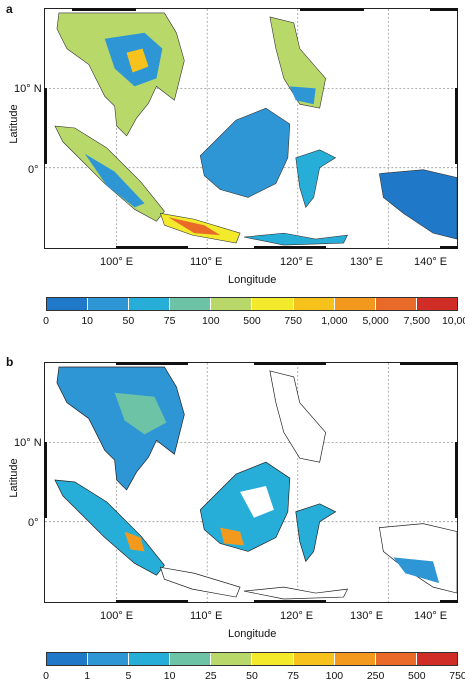 This screenshot has width=465, height=685. What do you see at coordinates (297, 616) in the screenshot?
I see `panel-b-lon-tick-120e: 120° E` at bounding box center [297, 616].